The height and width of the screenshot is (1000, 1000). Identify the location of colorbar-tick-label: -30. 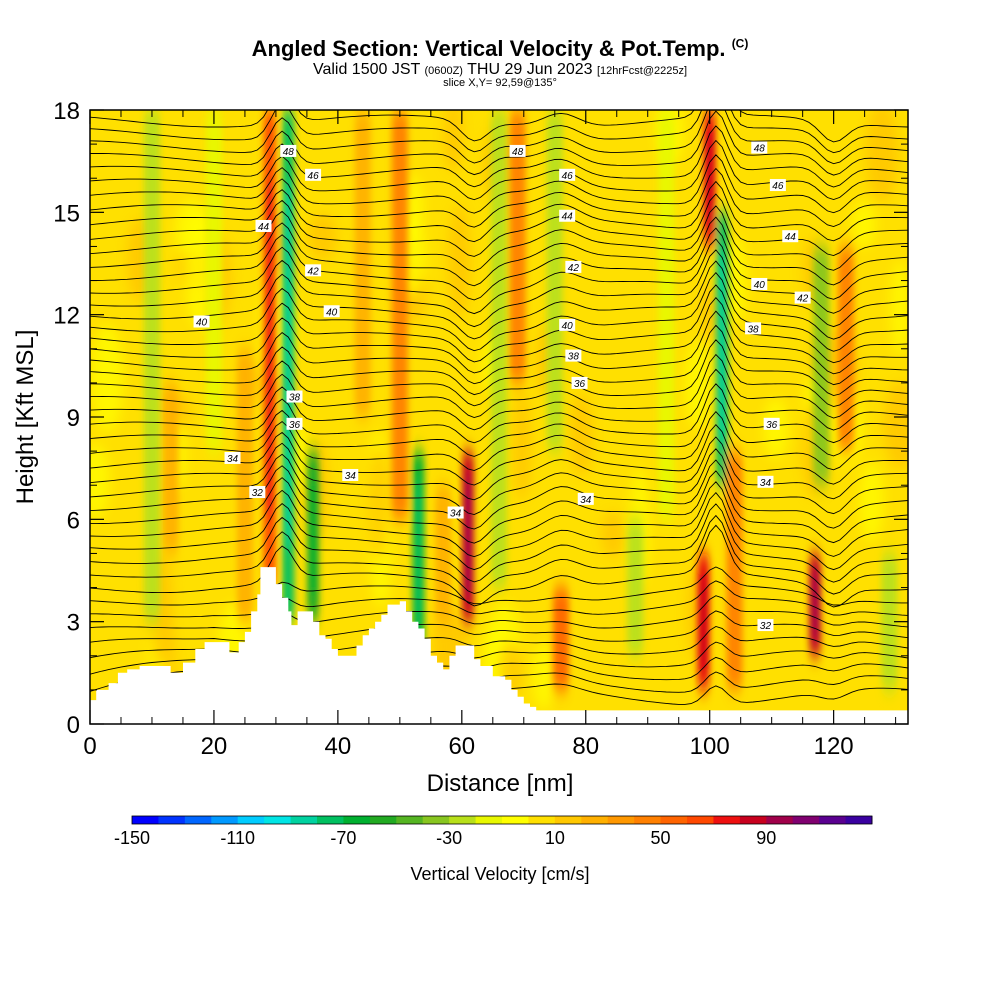
(449, 838).